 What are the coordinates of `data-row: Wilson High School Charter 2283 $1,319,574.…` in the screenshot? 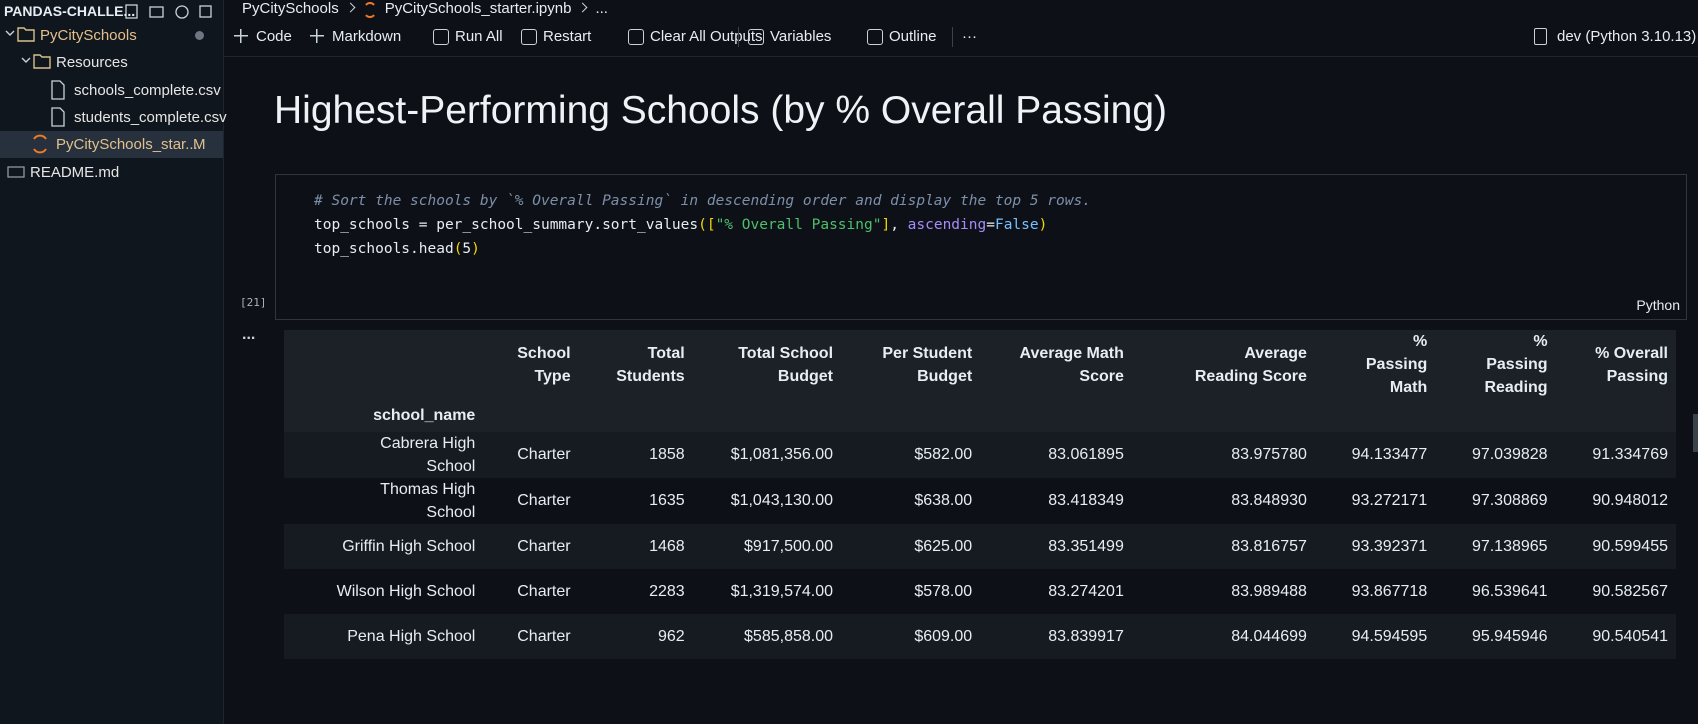 It's located at (980, 591).